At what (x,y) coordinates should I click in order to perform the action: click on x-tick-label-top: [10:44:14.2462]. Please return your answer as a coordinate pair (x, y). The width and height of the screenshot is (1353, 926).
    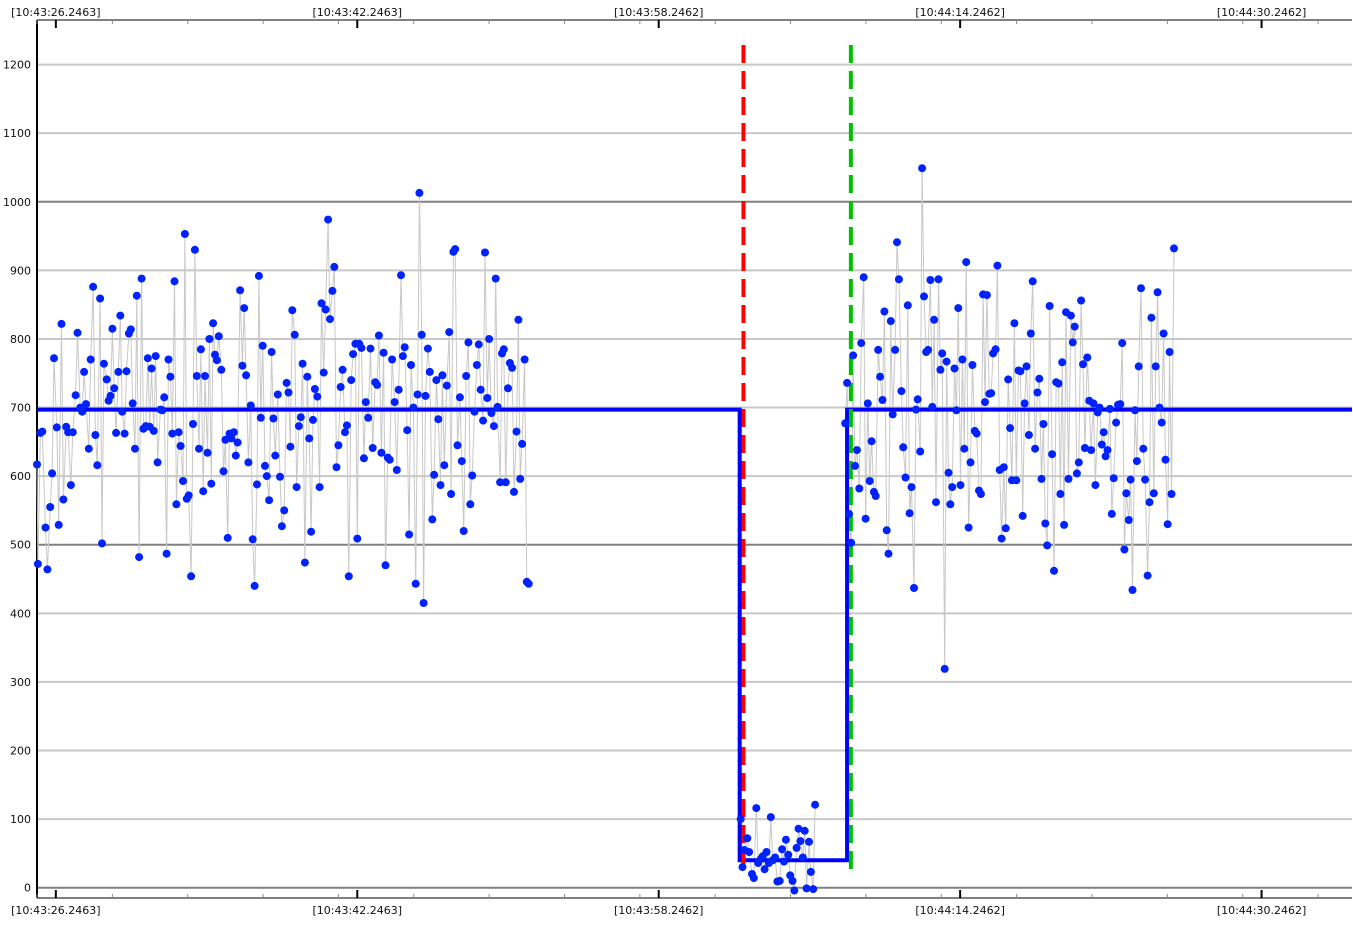
    Looking at the image, I should click on (959, 12).